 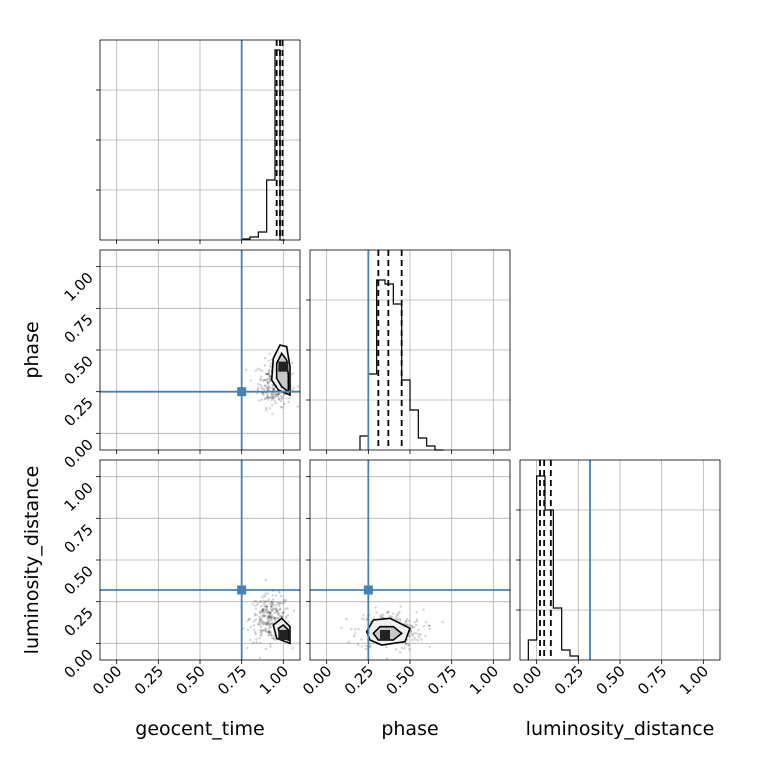 What do you see at coordinates (569, 680) in the screenshot?
I see `tick-label-x-luminosity-distance: 0.25` at bounding box center [569, 680].